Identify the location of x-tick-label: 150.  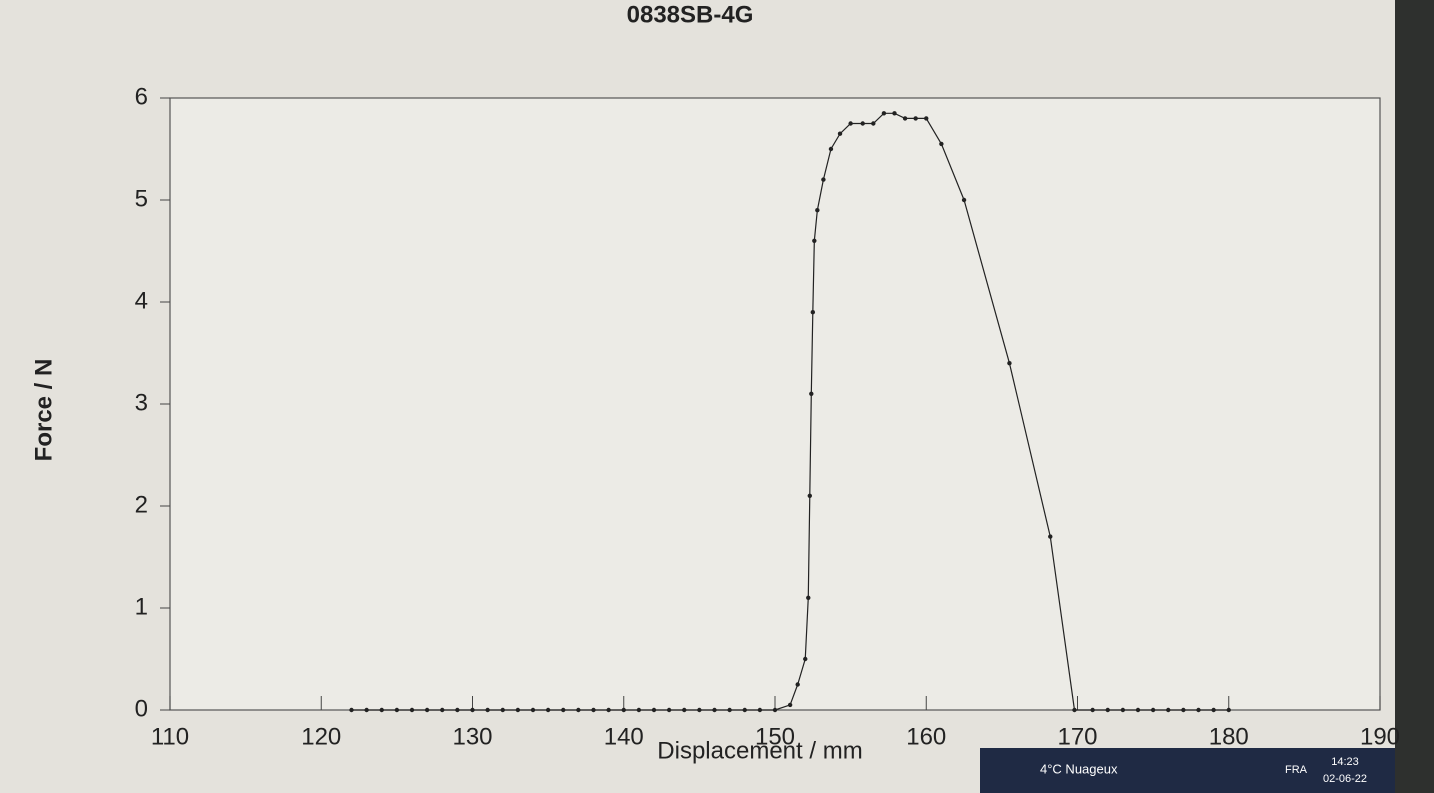
(775, 736).